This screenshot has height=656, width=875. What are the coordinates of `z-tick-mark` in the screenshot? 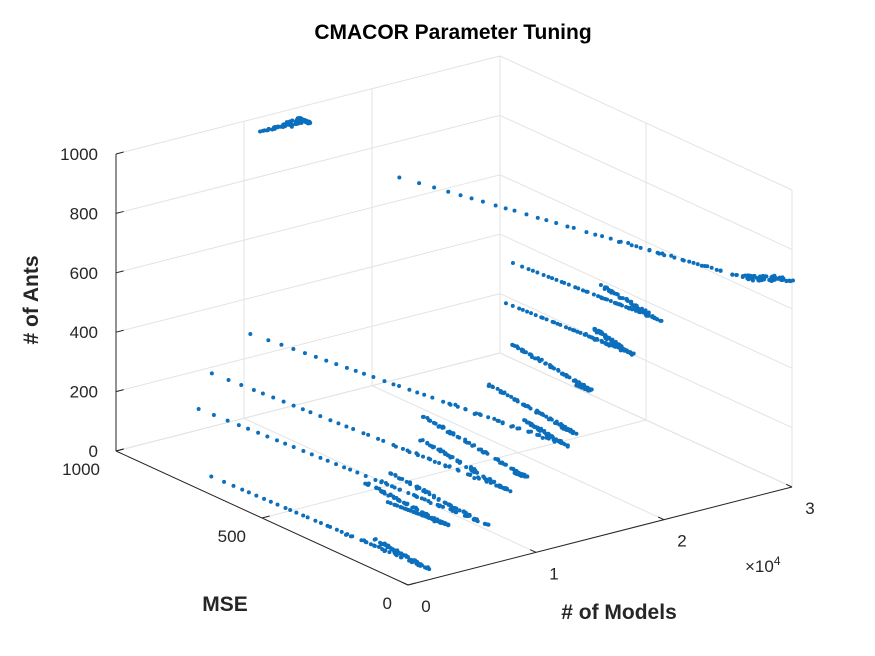 It's located at (119, 391).